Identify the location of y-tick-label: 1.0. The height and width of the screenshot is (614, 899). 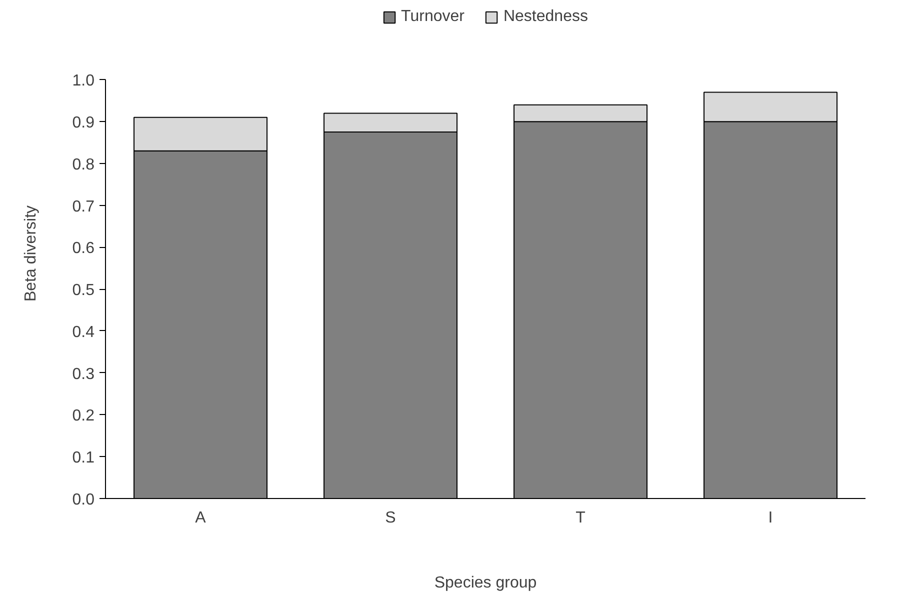
(83, 81).